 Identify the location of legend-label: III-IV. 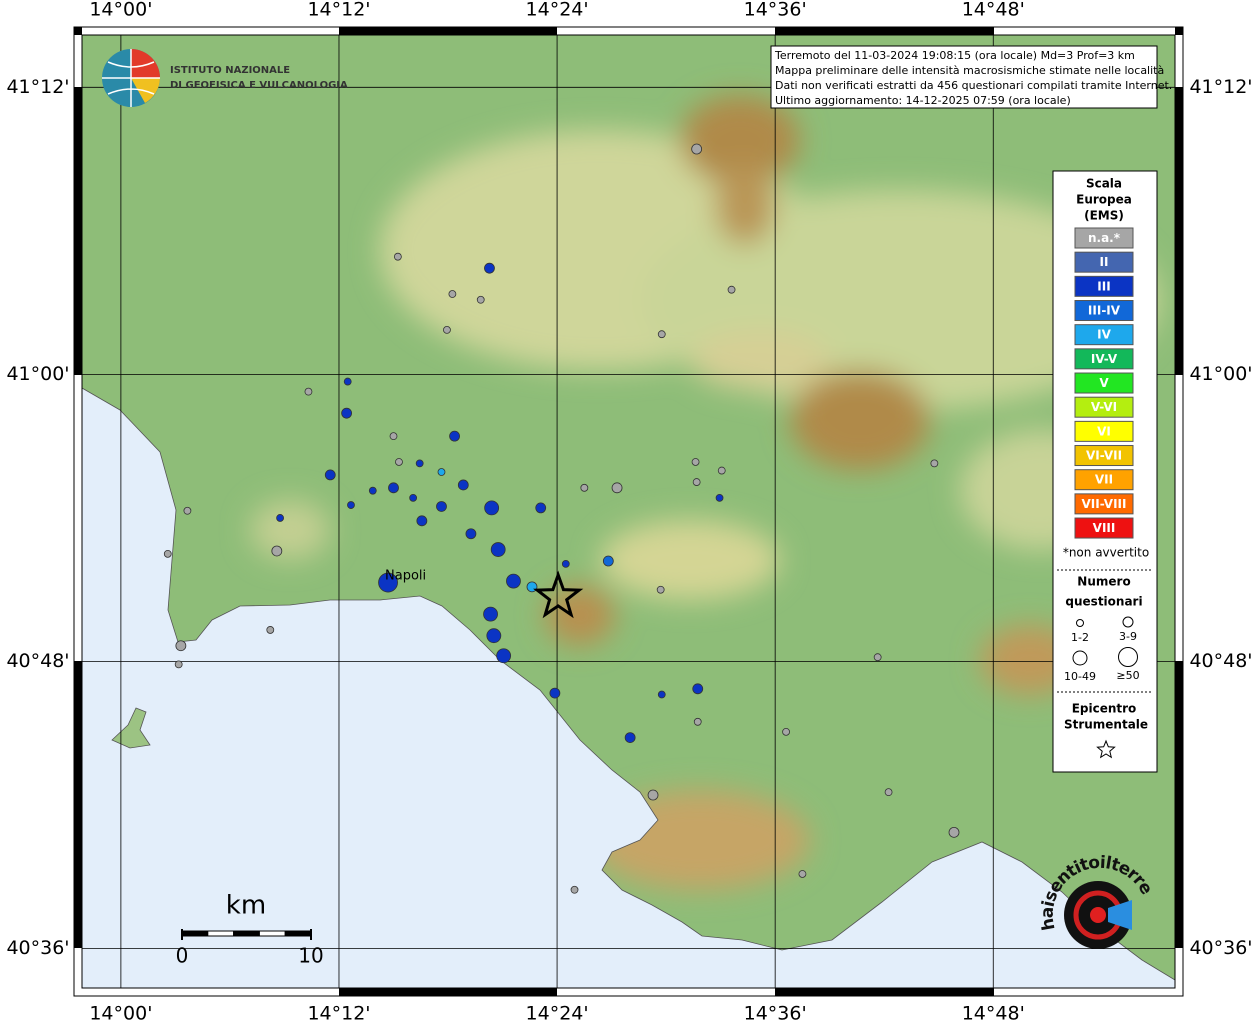
(1104, 311).